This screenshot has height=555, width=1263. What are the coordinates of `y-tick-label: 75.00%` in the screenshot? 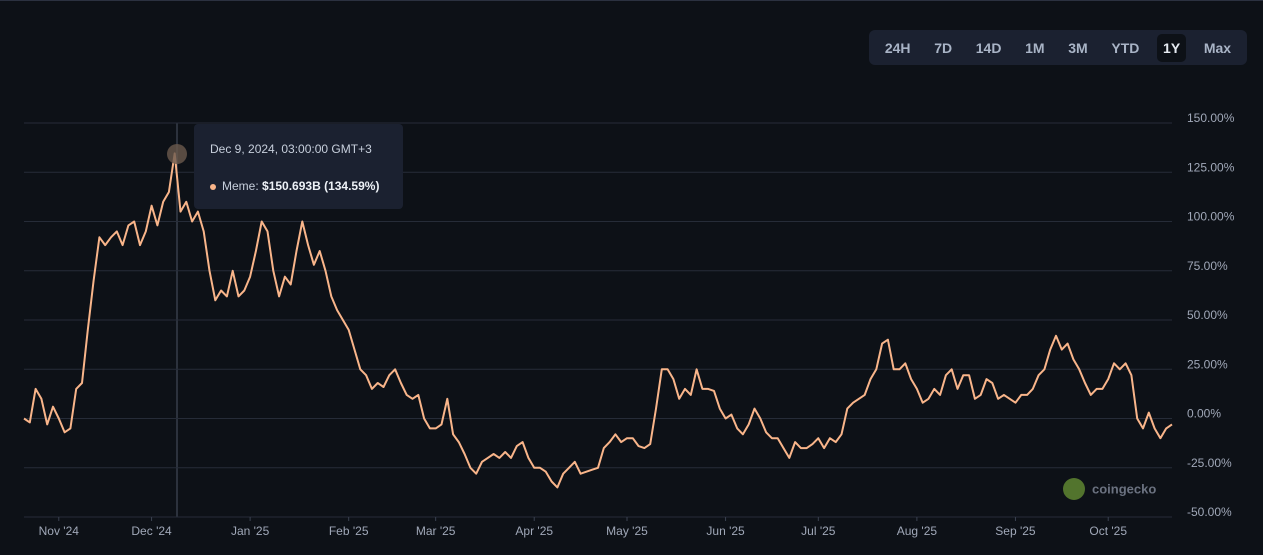 It's located at (1207, 266).